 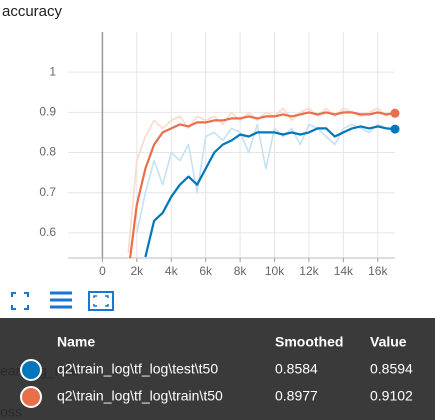 What do you see at coordinates (309, 271) in the screenshot?
I see `x-tick-label: 12k` at bounding box center [309, 271].